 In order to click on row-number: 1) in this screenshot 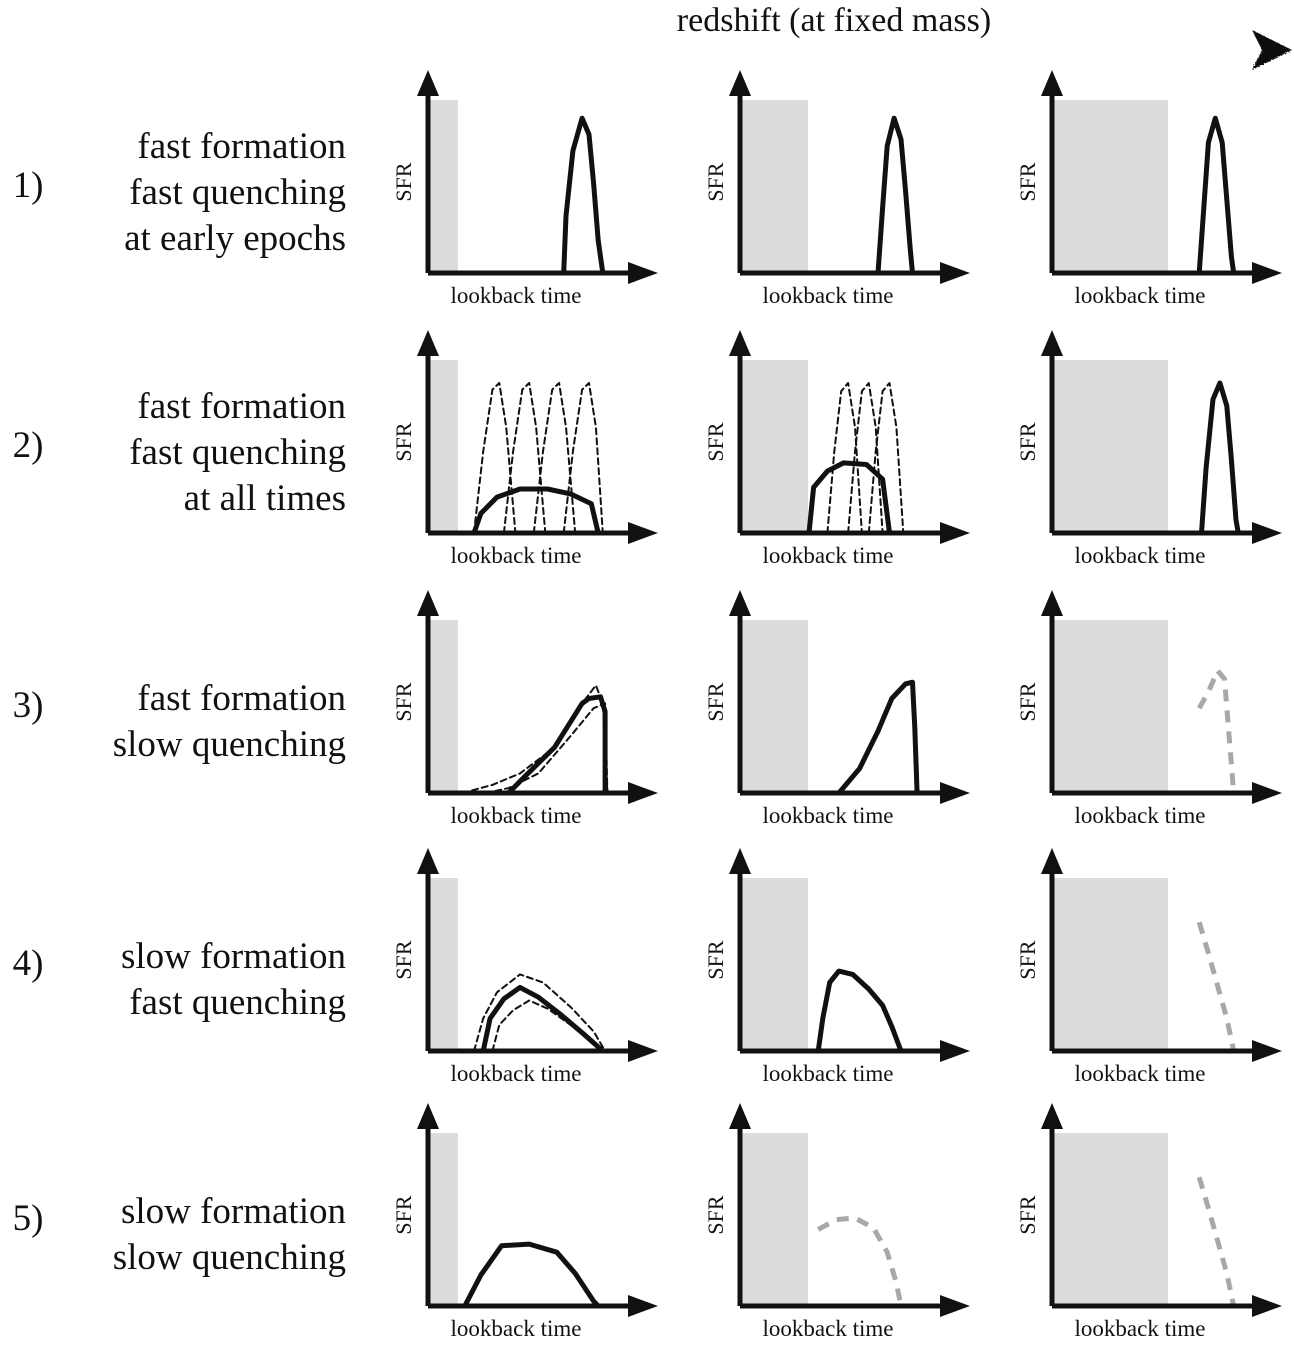, I will do `click(28, 185)`.